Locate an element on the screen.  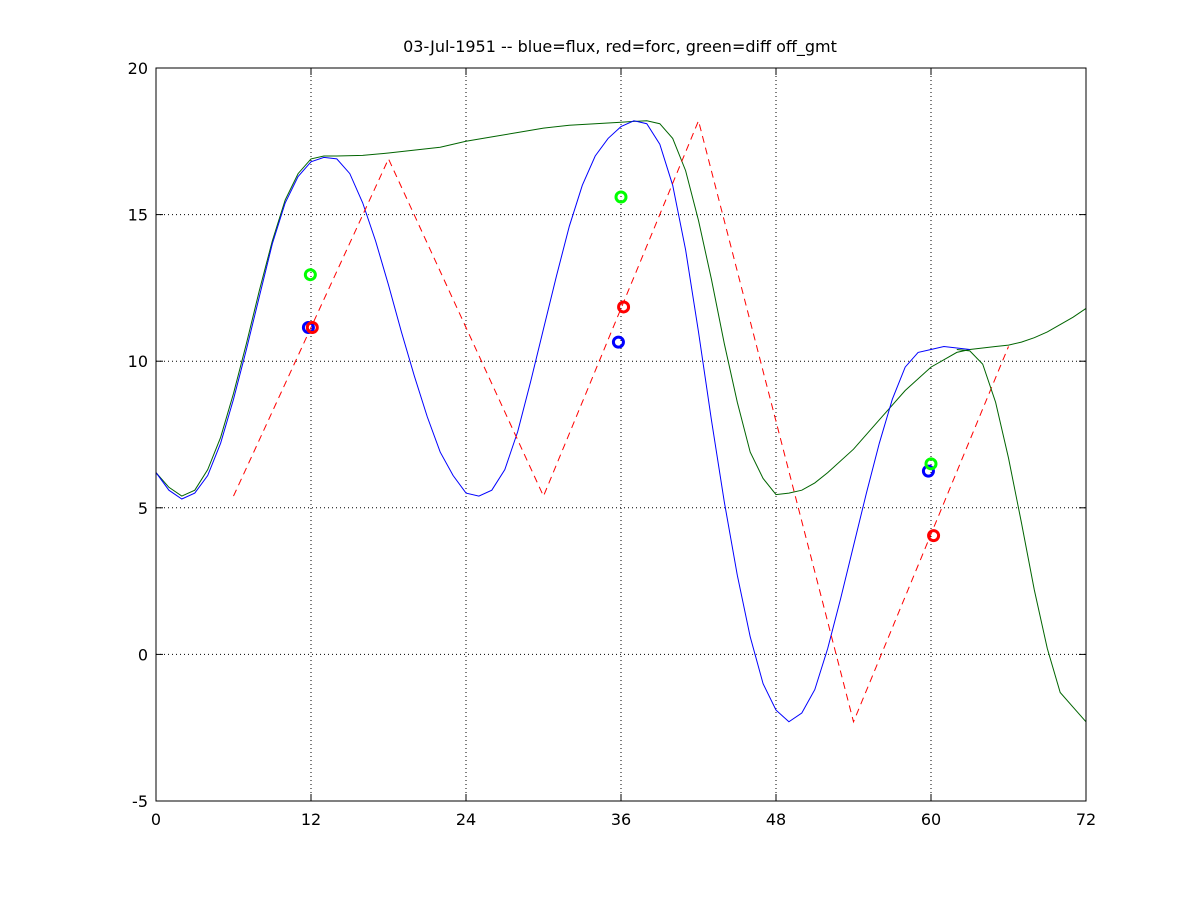
x-tick-label: 36 is located at coordinates (621, 819).